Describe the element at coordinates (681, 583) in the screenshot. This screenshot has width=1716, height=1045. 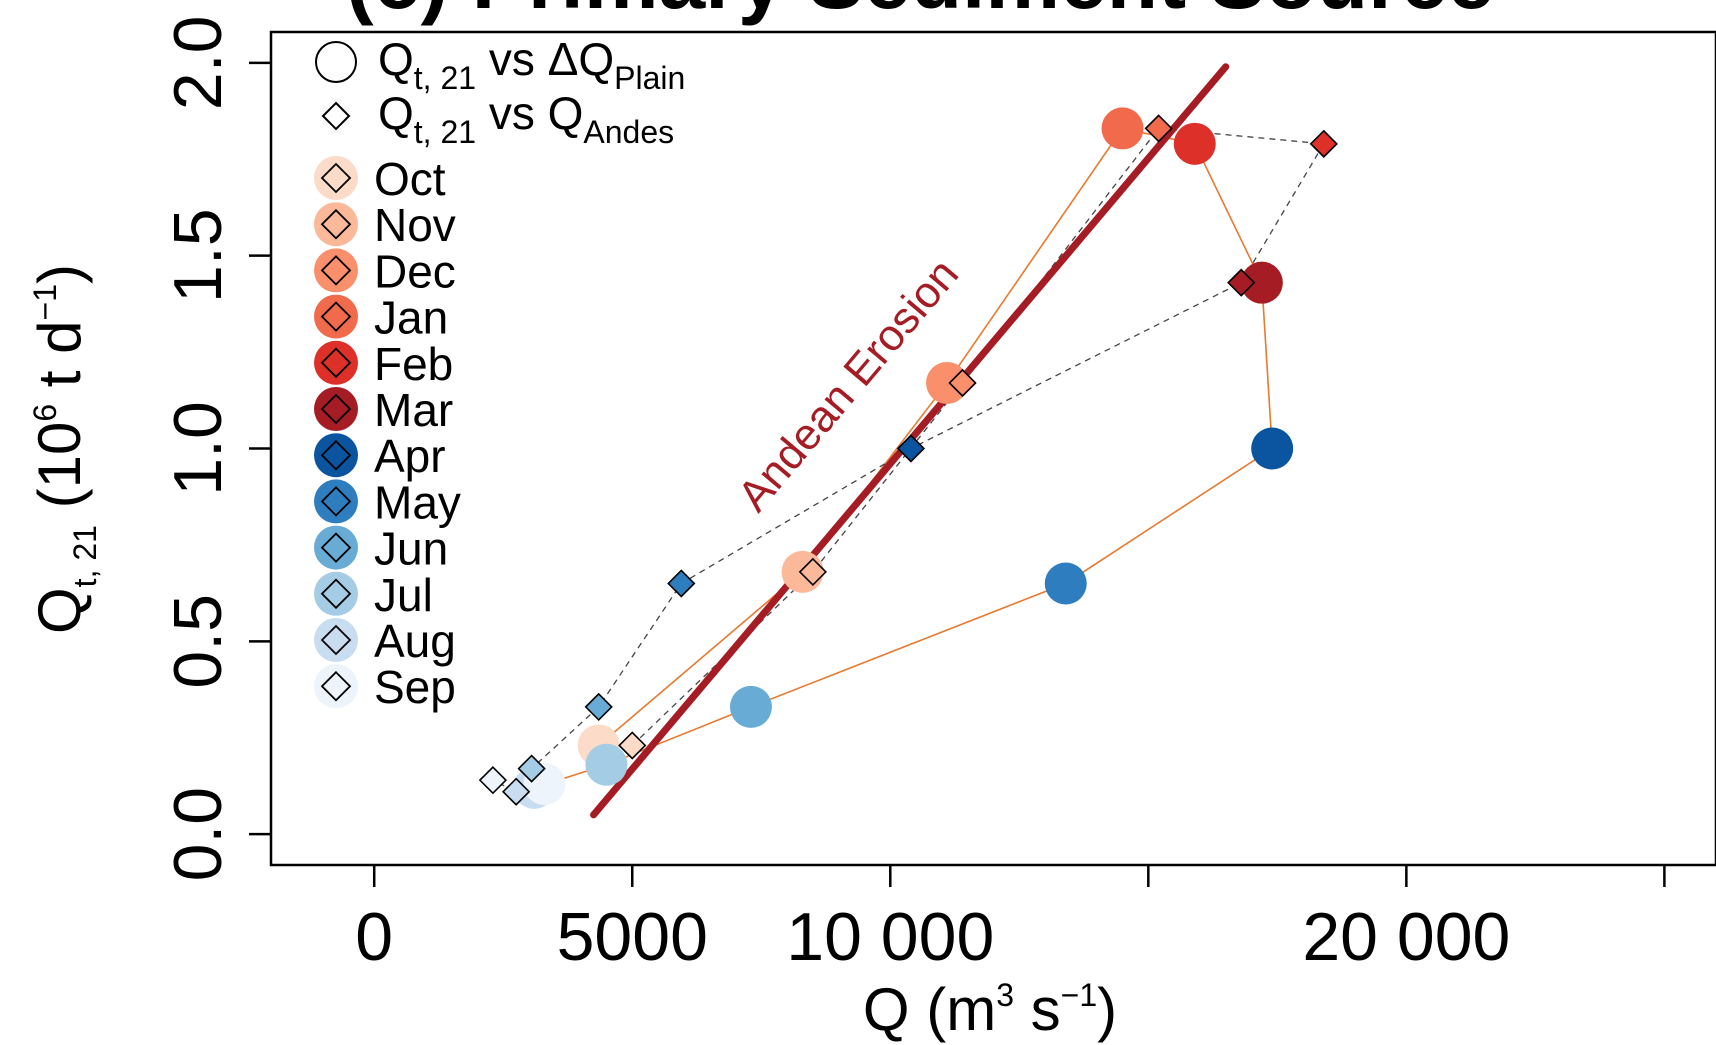
I see `diamond-point-may` at that location.